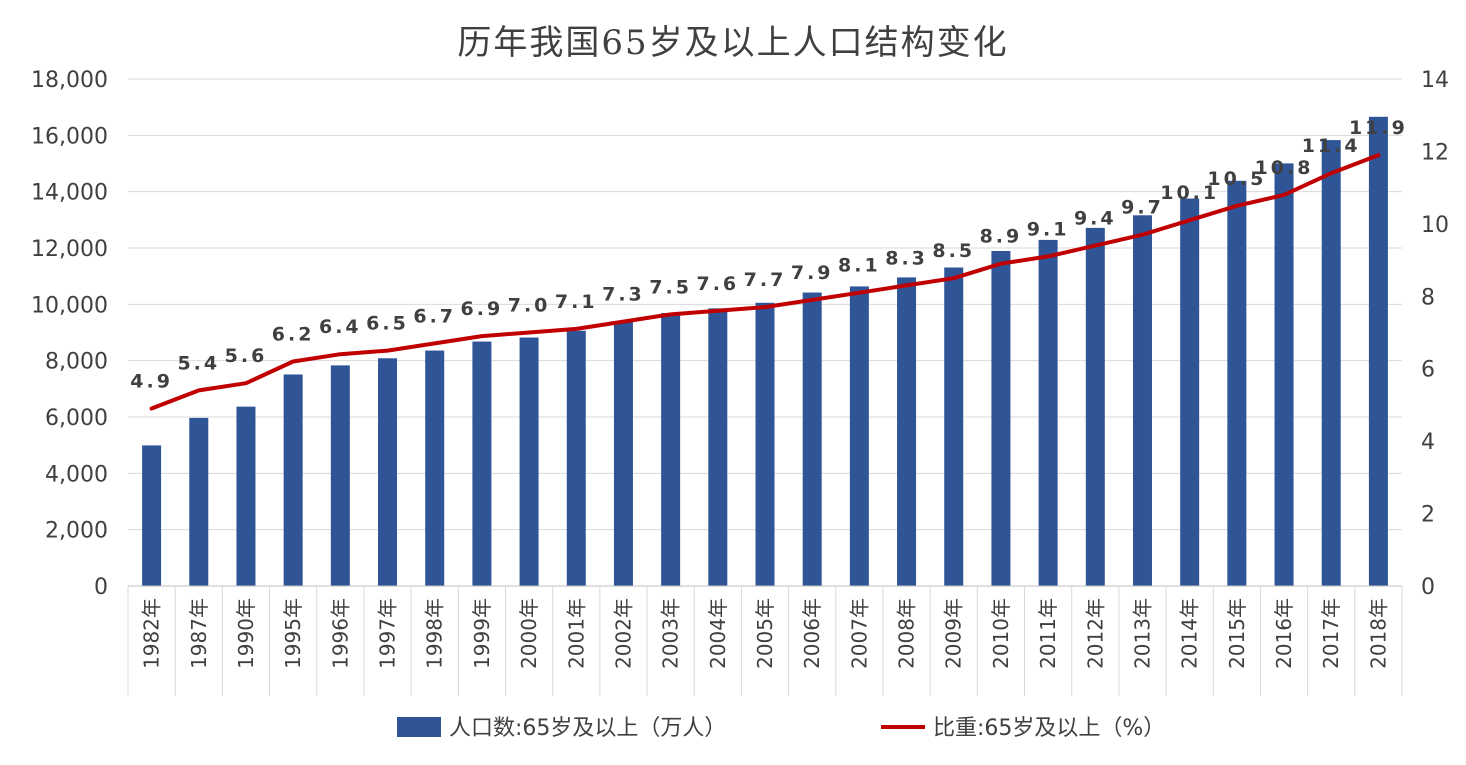 The height and width of the screenshot is (765, 1466). Describe the element at coordinates (246, 356) in the screenshot. I see `data-label: 5.6` at that location.